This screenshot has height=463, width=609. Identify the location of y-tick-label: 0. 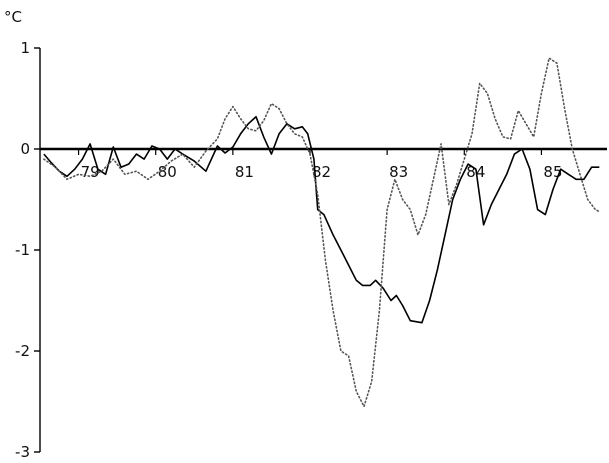
(25, 149).